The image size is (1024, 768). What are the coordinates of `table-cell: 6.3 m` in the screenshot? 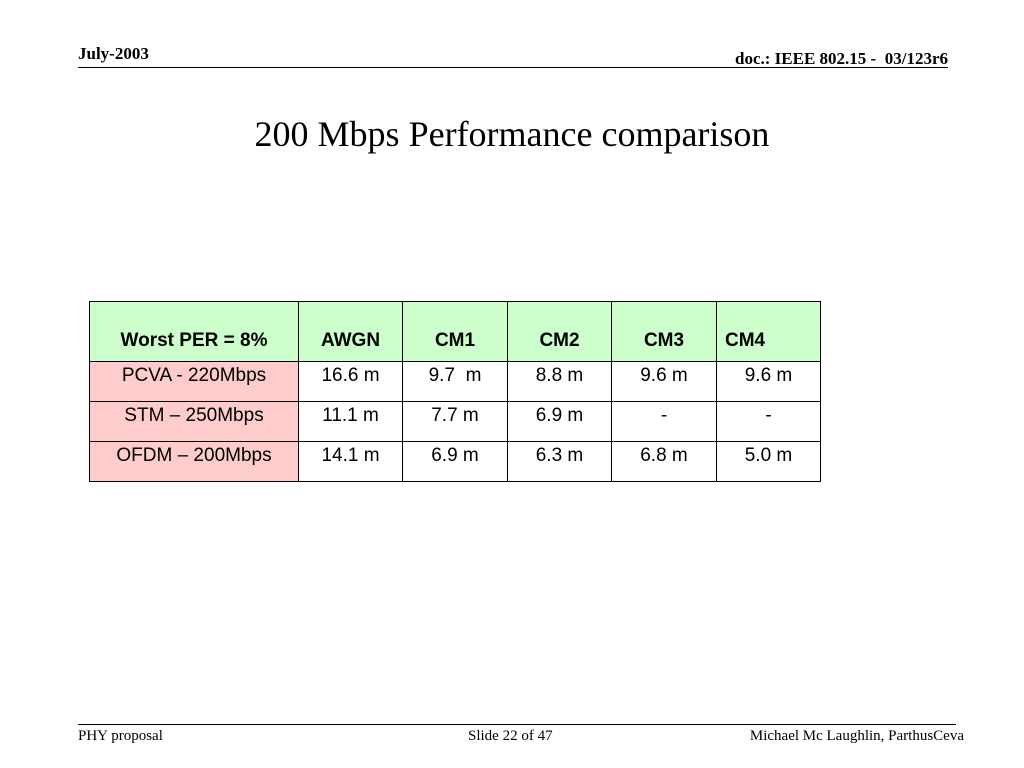 It's located at (559, 461).